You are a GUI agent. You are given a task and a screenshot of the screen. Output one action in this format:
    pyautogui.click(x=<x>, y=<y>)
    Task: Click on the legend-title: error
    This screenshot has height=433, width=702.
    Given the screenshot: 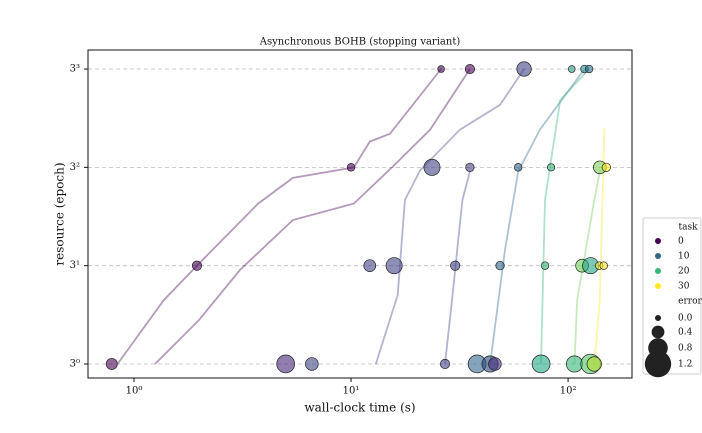 What is the action you would take?
    pyautogui.click(x=690, y=302)
    